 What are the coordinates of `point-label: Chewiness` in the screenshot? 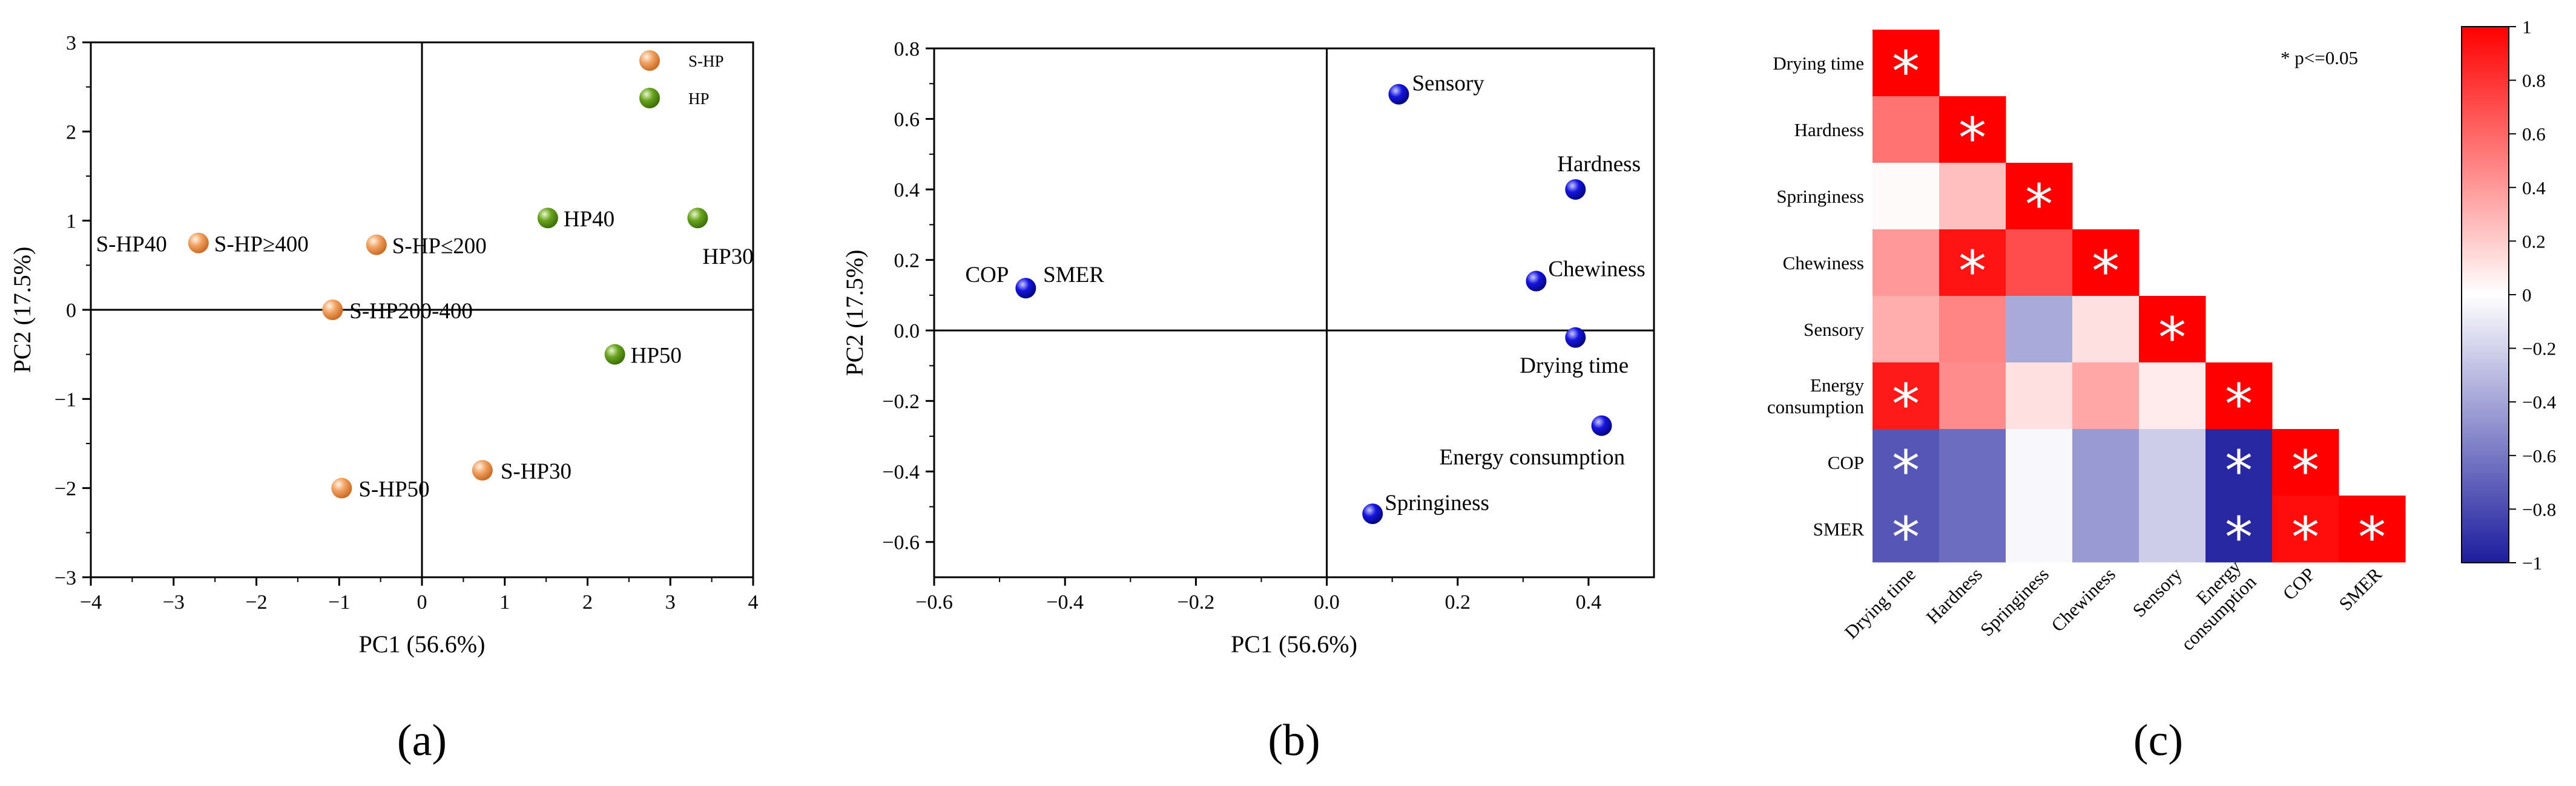 It's located at (1596, 269).